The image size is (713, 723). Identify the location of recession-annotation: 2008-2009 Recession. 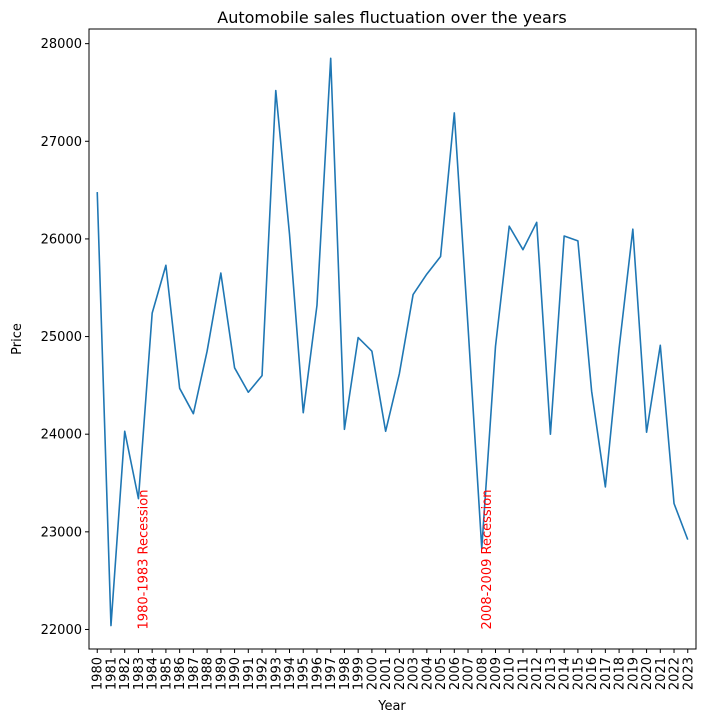
(487, 560).